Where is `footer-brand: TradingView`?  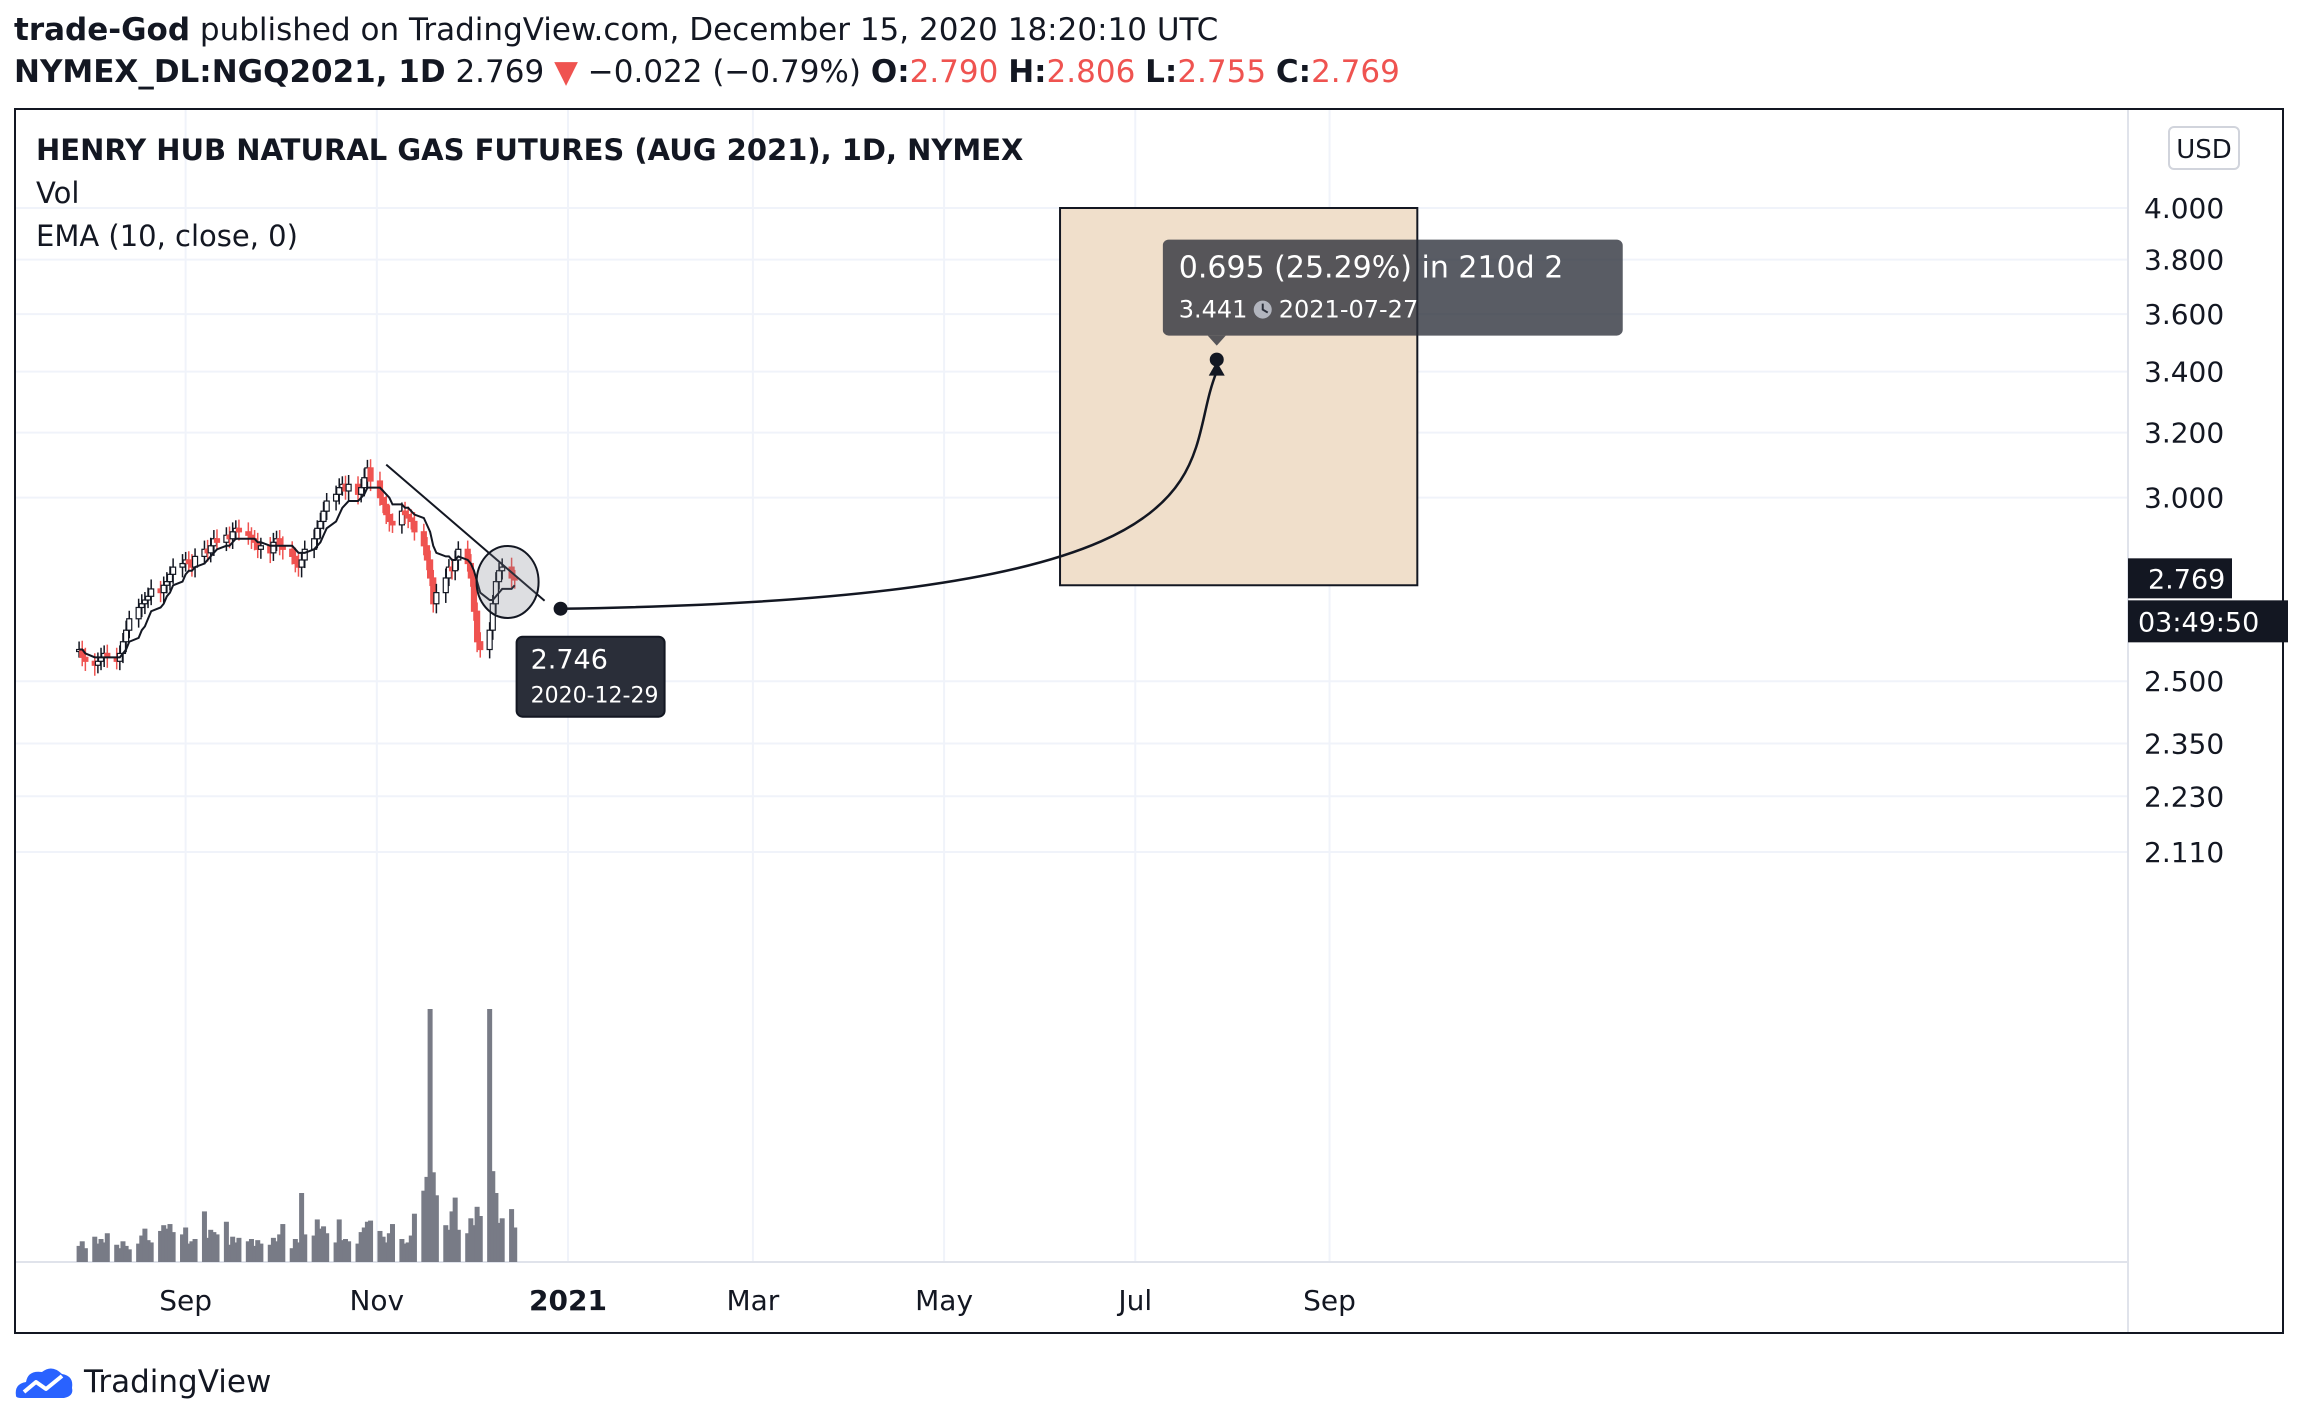 footer-brand: TradingView is located at coordinates (141, 1382).